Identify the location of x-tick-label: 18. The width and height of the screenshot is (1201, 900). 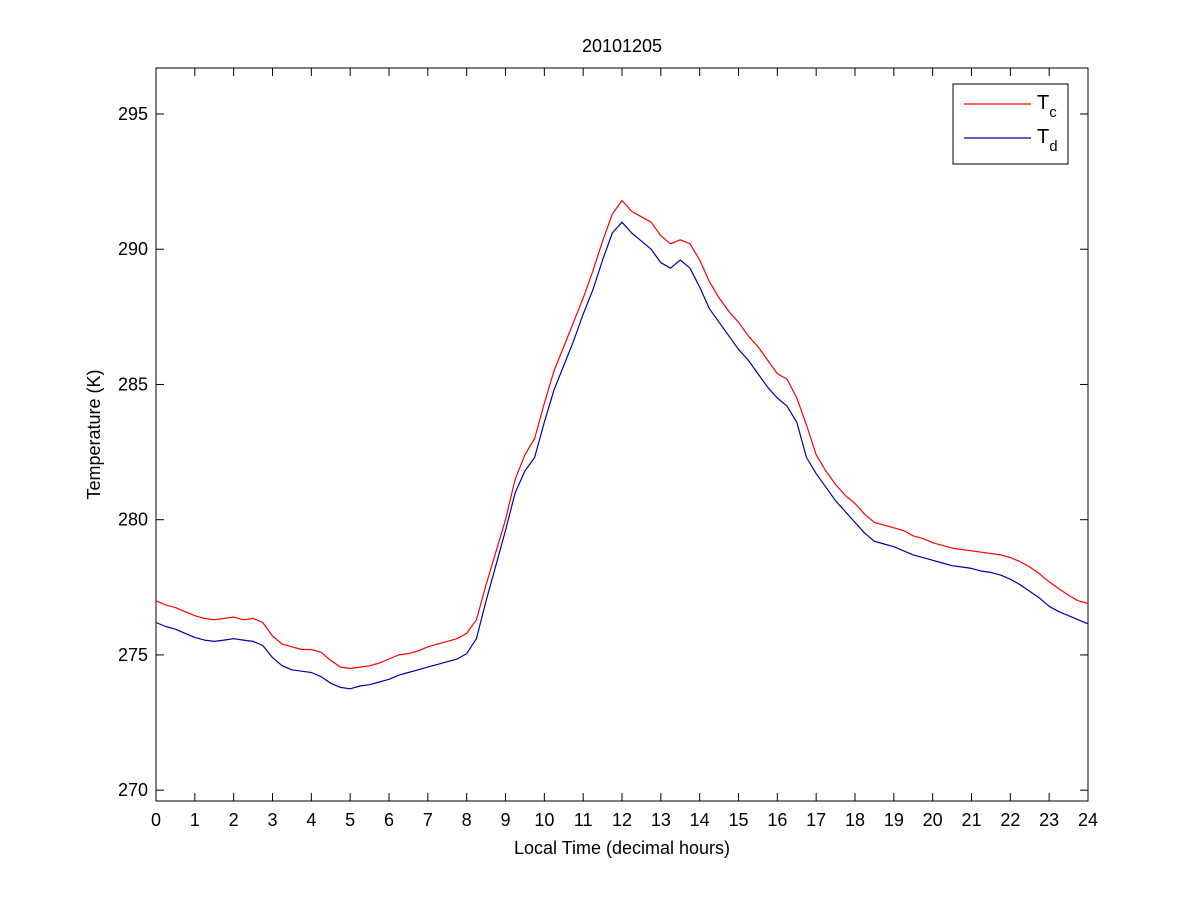
(855, 820).